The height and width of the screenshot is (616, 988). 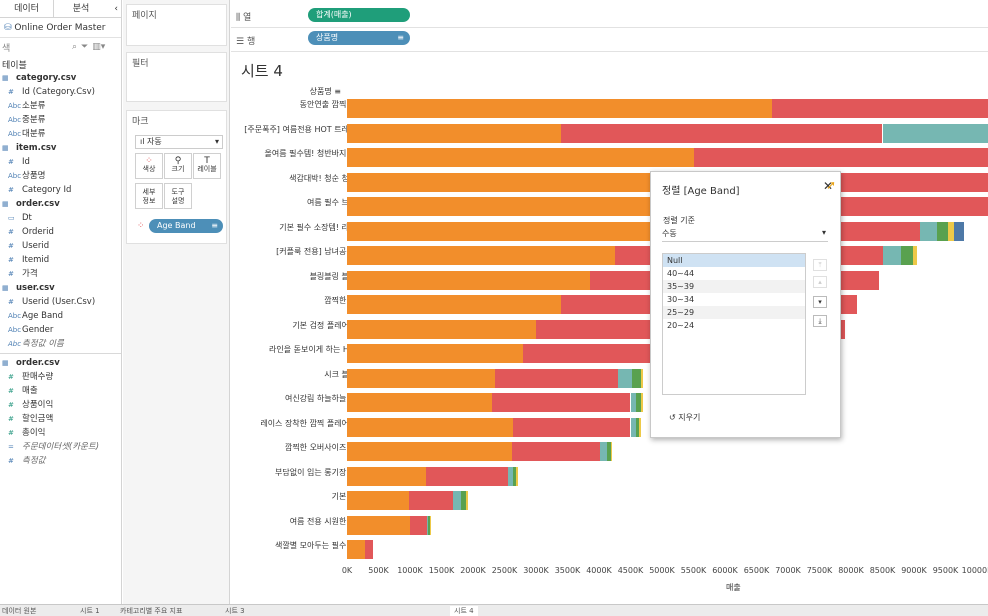 I want to click on row-label: 동안연출 깜찍 원피스, so click(x=335, y=104).